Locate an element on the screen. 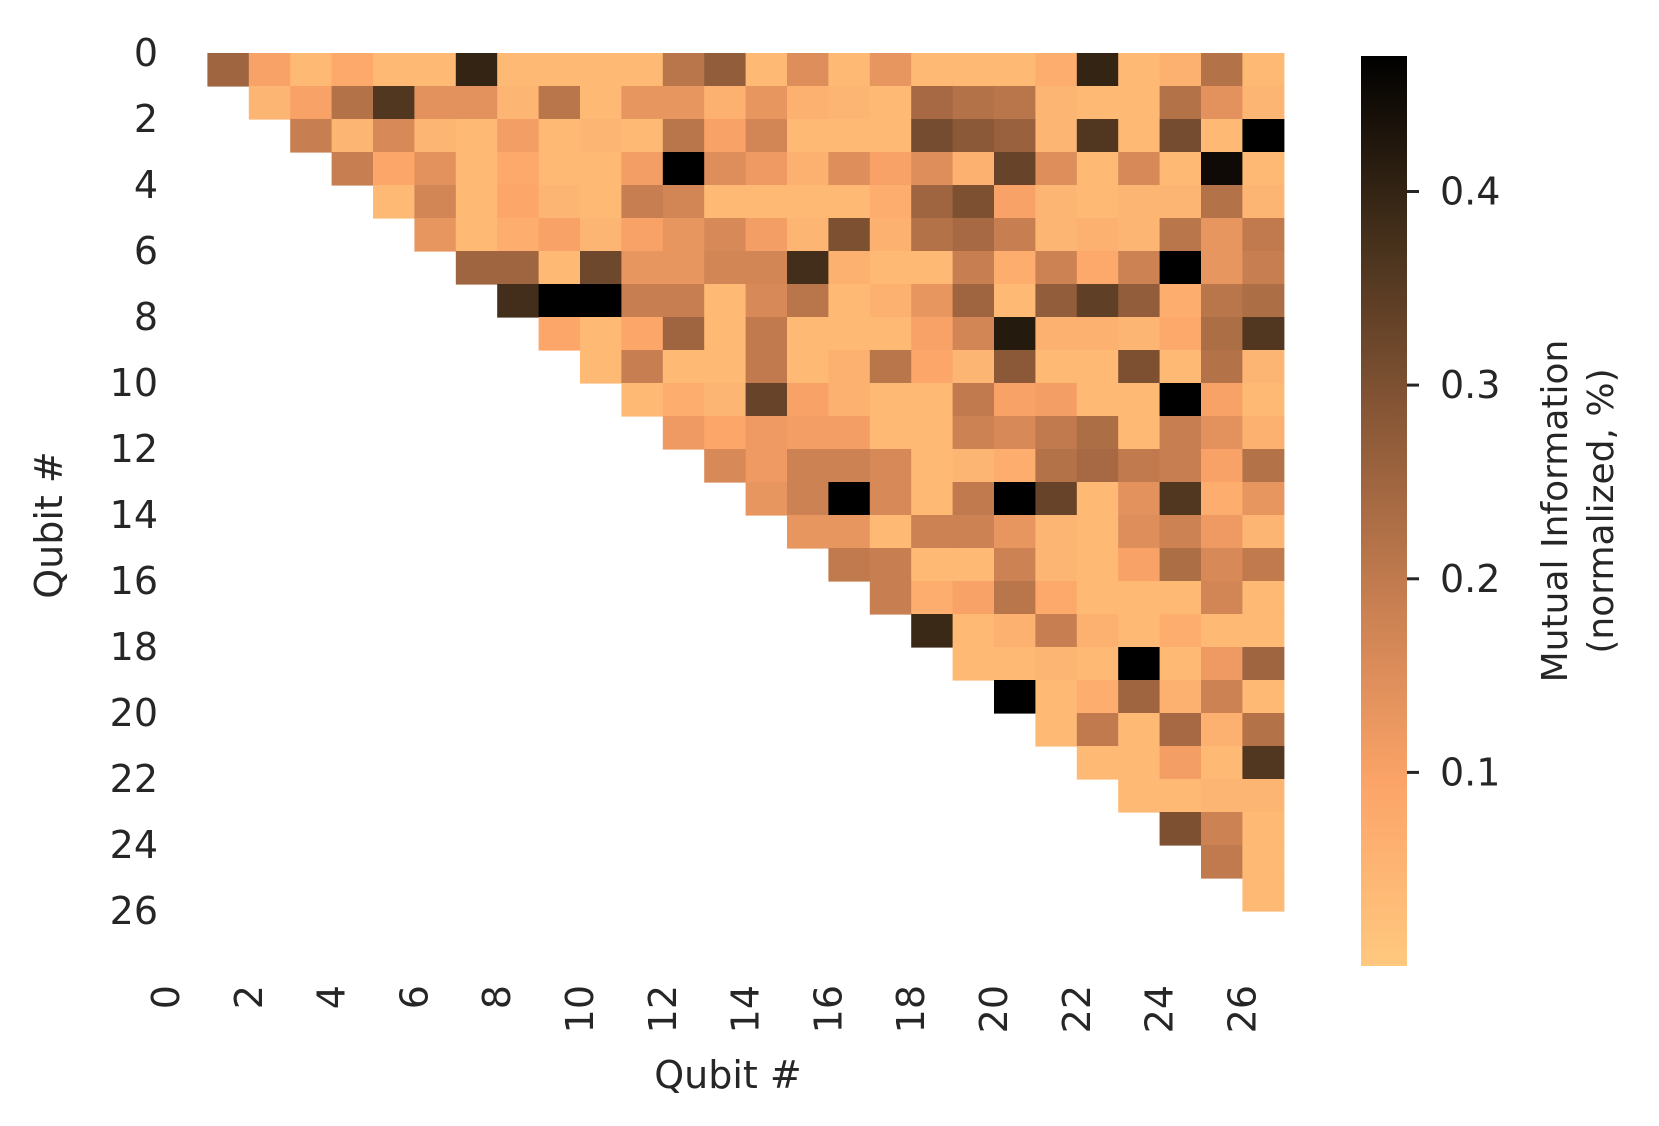  y-tick-label: 24 is located at coordinates (134, 845).